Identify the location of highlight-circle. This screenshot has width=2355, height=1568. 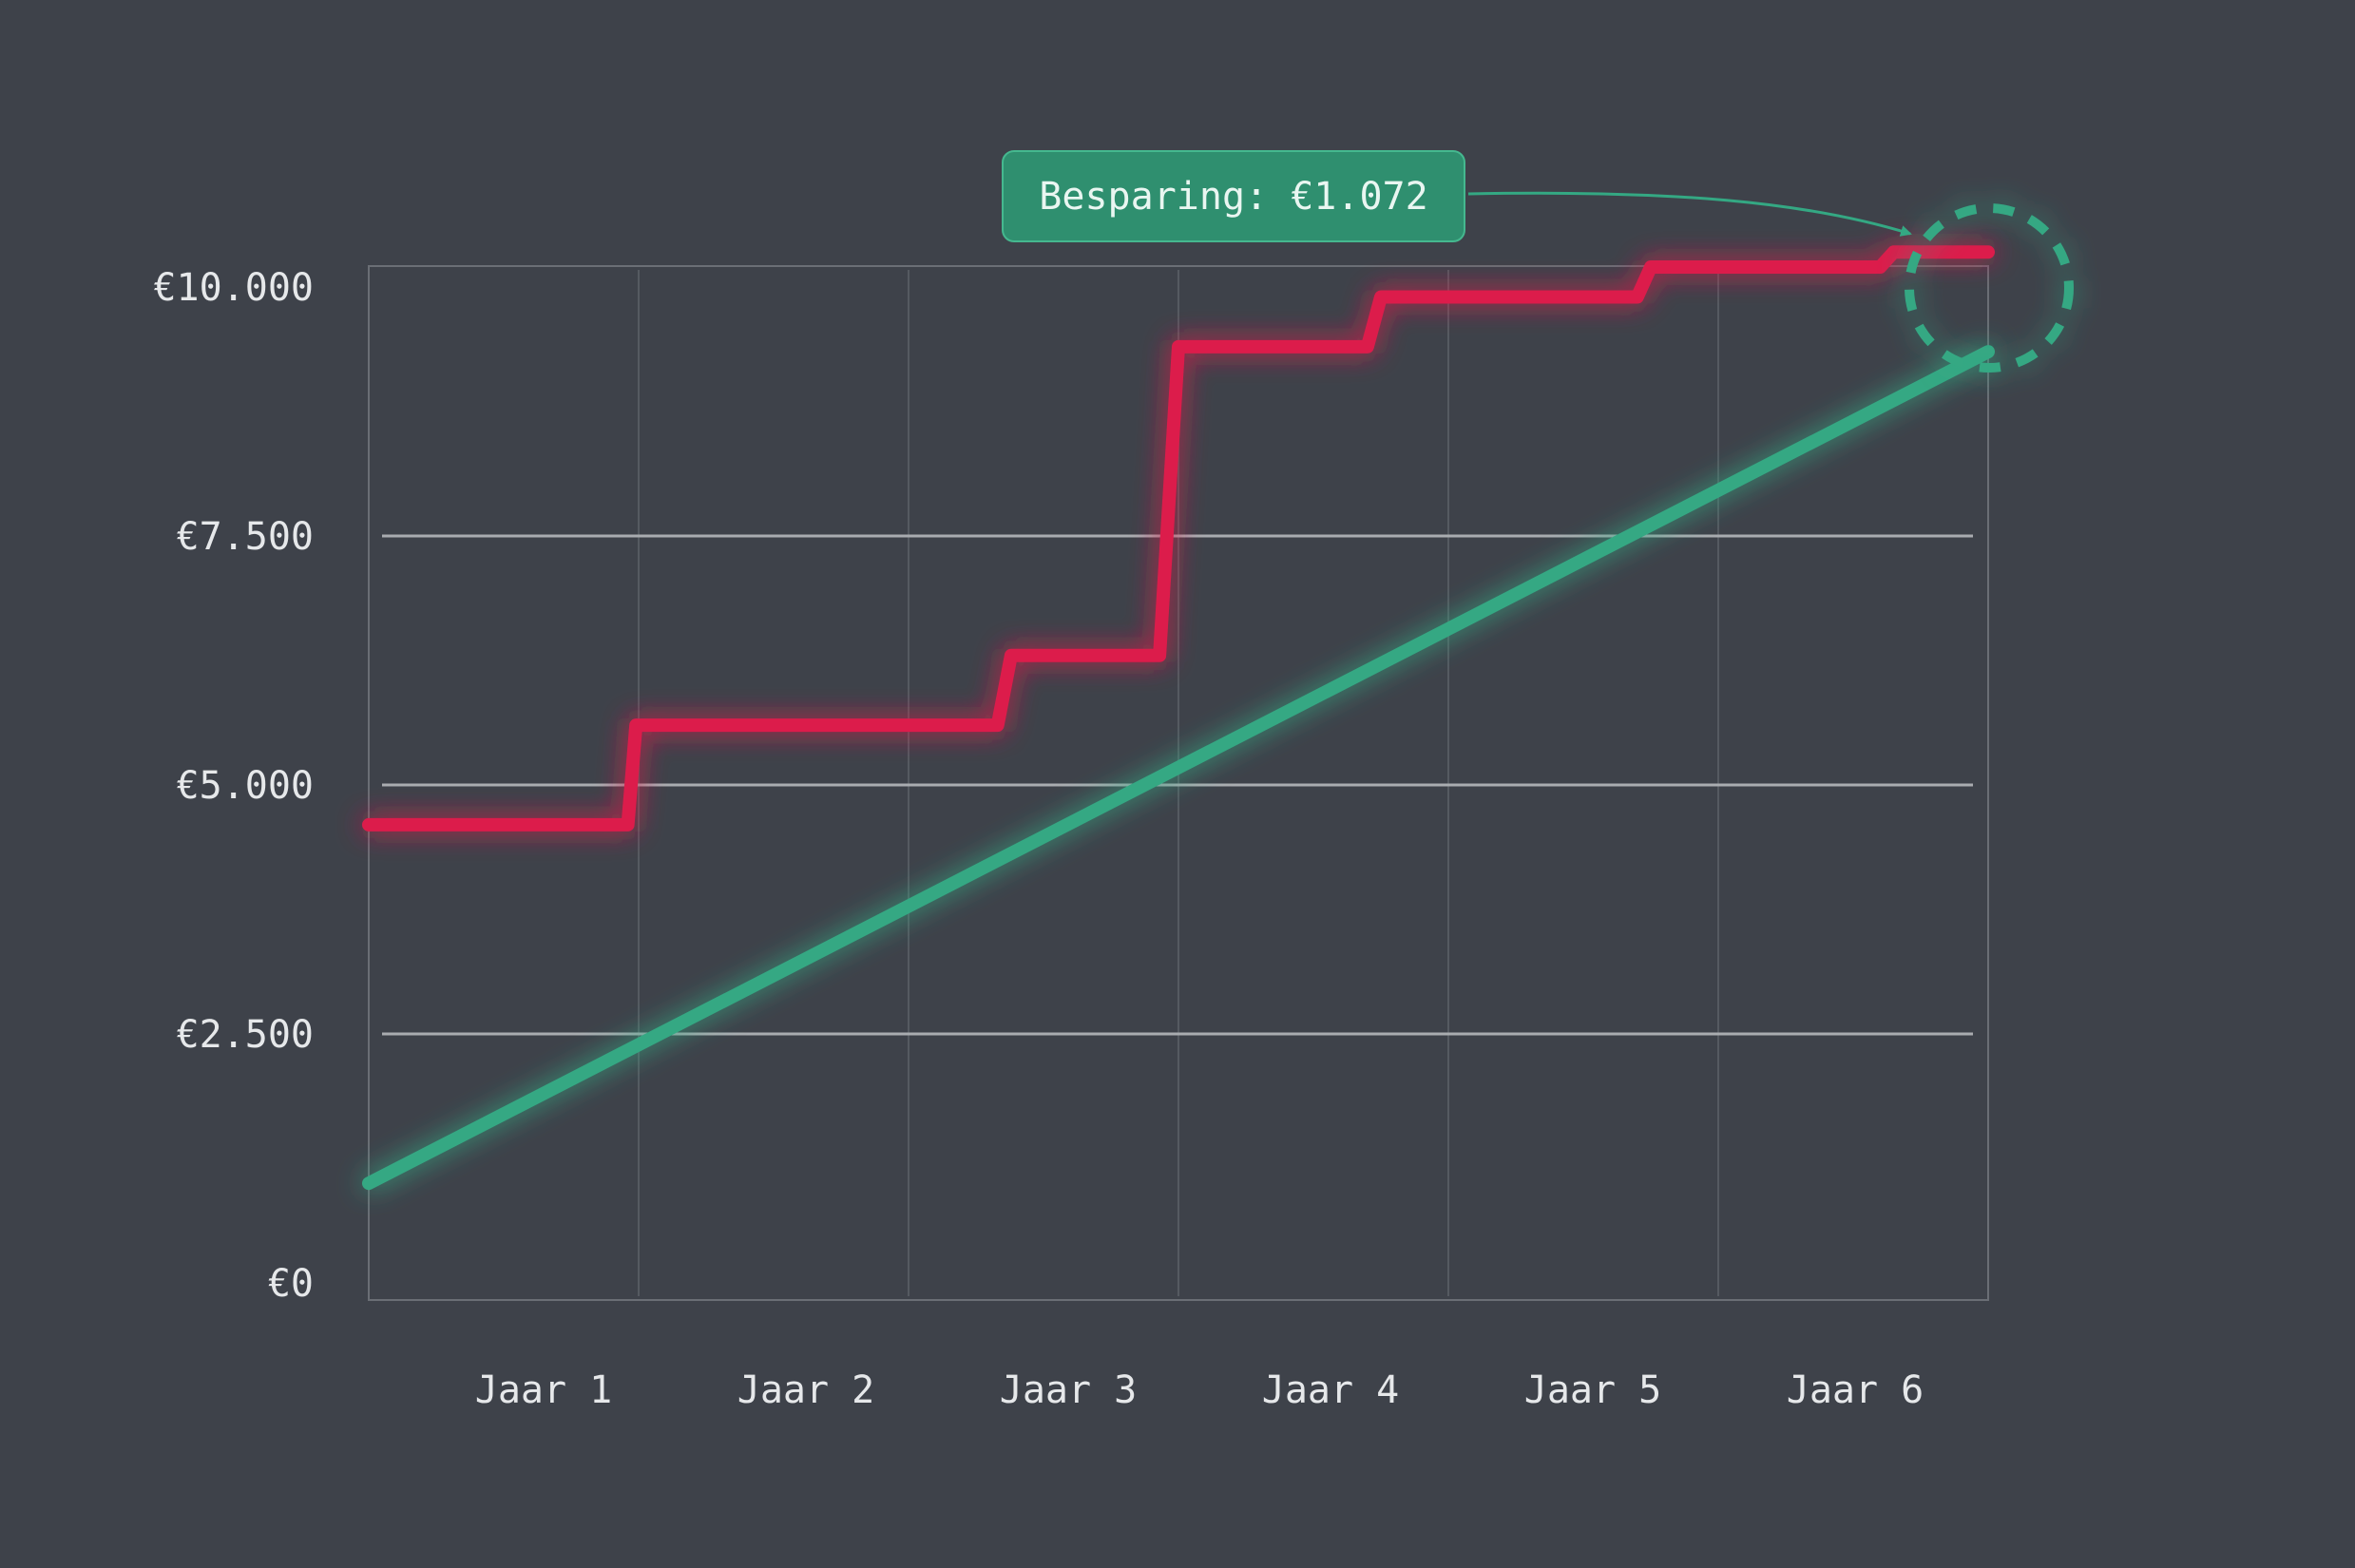
(1990, 288).